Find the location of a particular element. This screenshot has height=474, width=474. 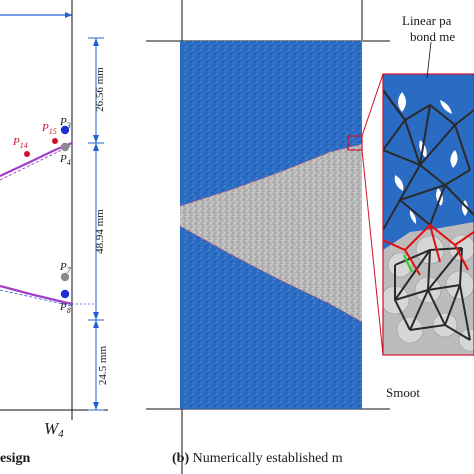

point-p15-marker is located at coordinates (55, 141).